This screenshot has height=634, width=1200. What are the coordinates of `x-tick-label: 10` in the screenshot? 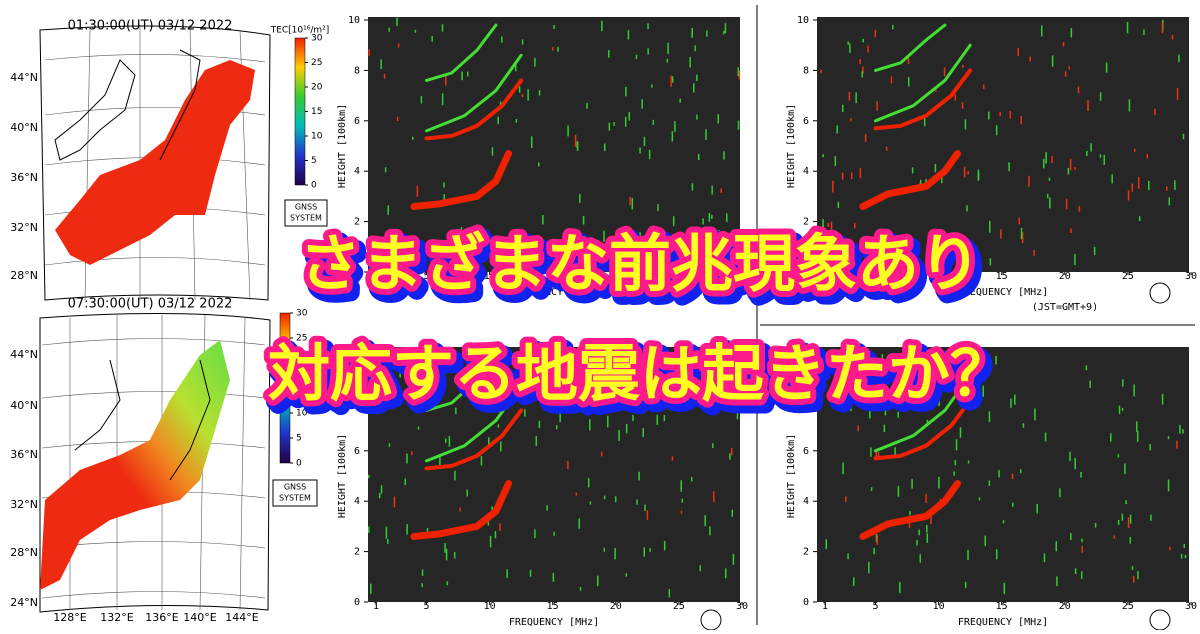 It's located at (939, 606).